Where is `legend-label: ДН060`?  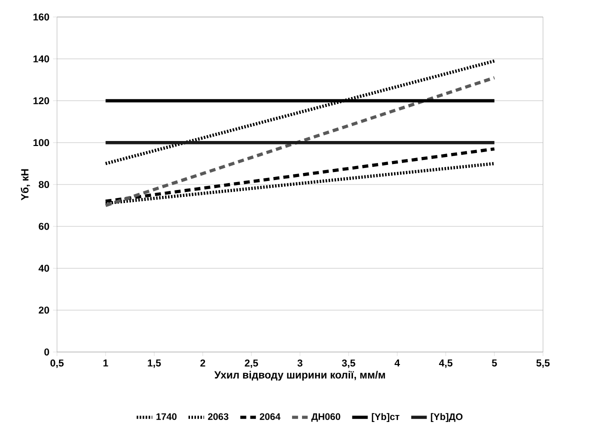 legend-label: ДН060 is located at coordinates (325, 417).